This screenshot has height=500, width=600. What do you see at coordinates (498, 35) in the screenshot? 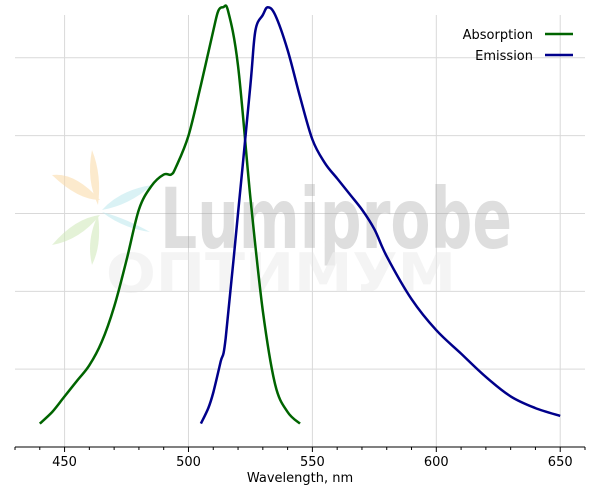
I see `legend-label-absorption: Absorption` at bounding box center [498, 35].